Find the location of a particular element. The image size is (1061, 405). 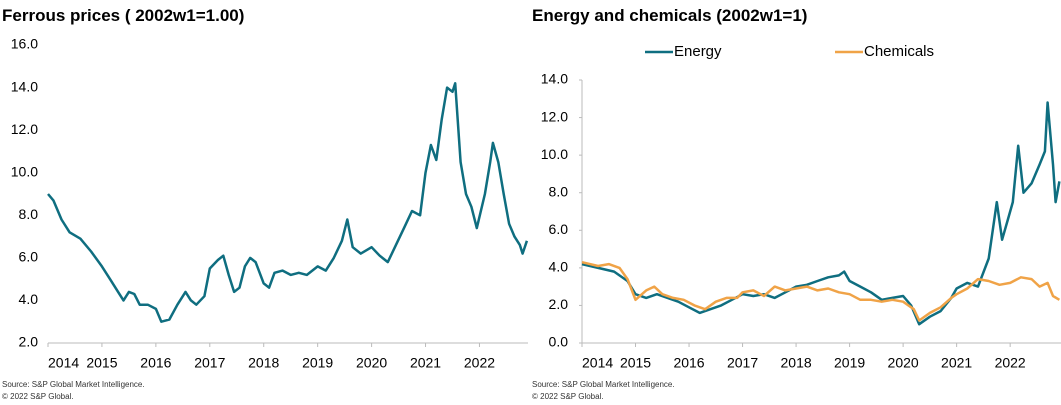

y-tick-label: 16.0 is located at coordinates (24, 44).